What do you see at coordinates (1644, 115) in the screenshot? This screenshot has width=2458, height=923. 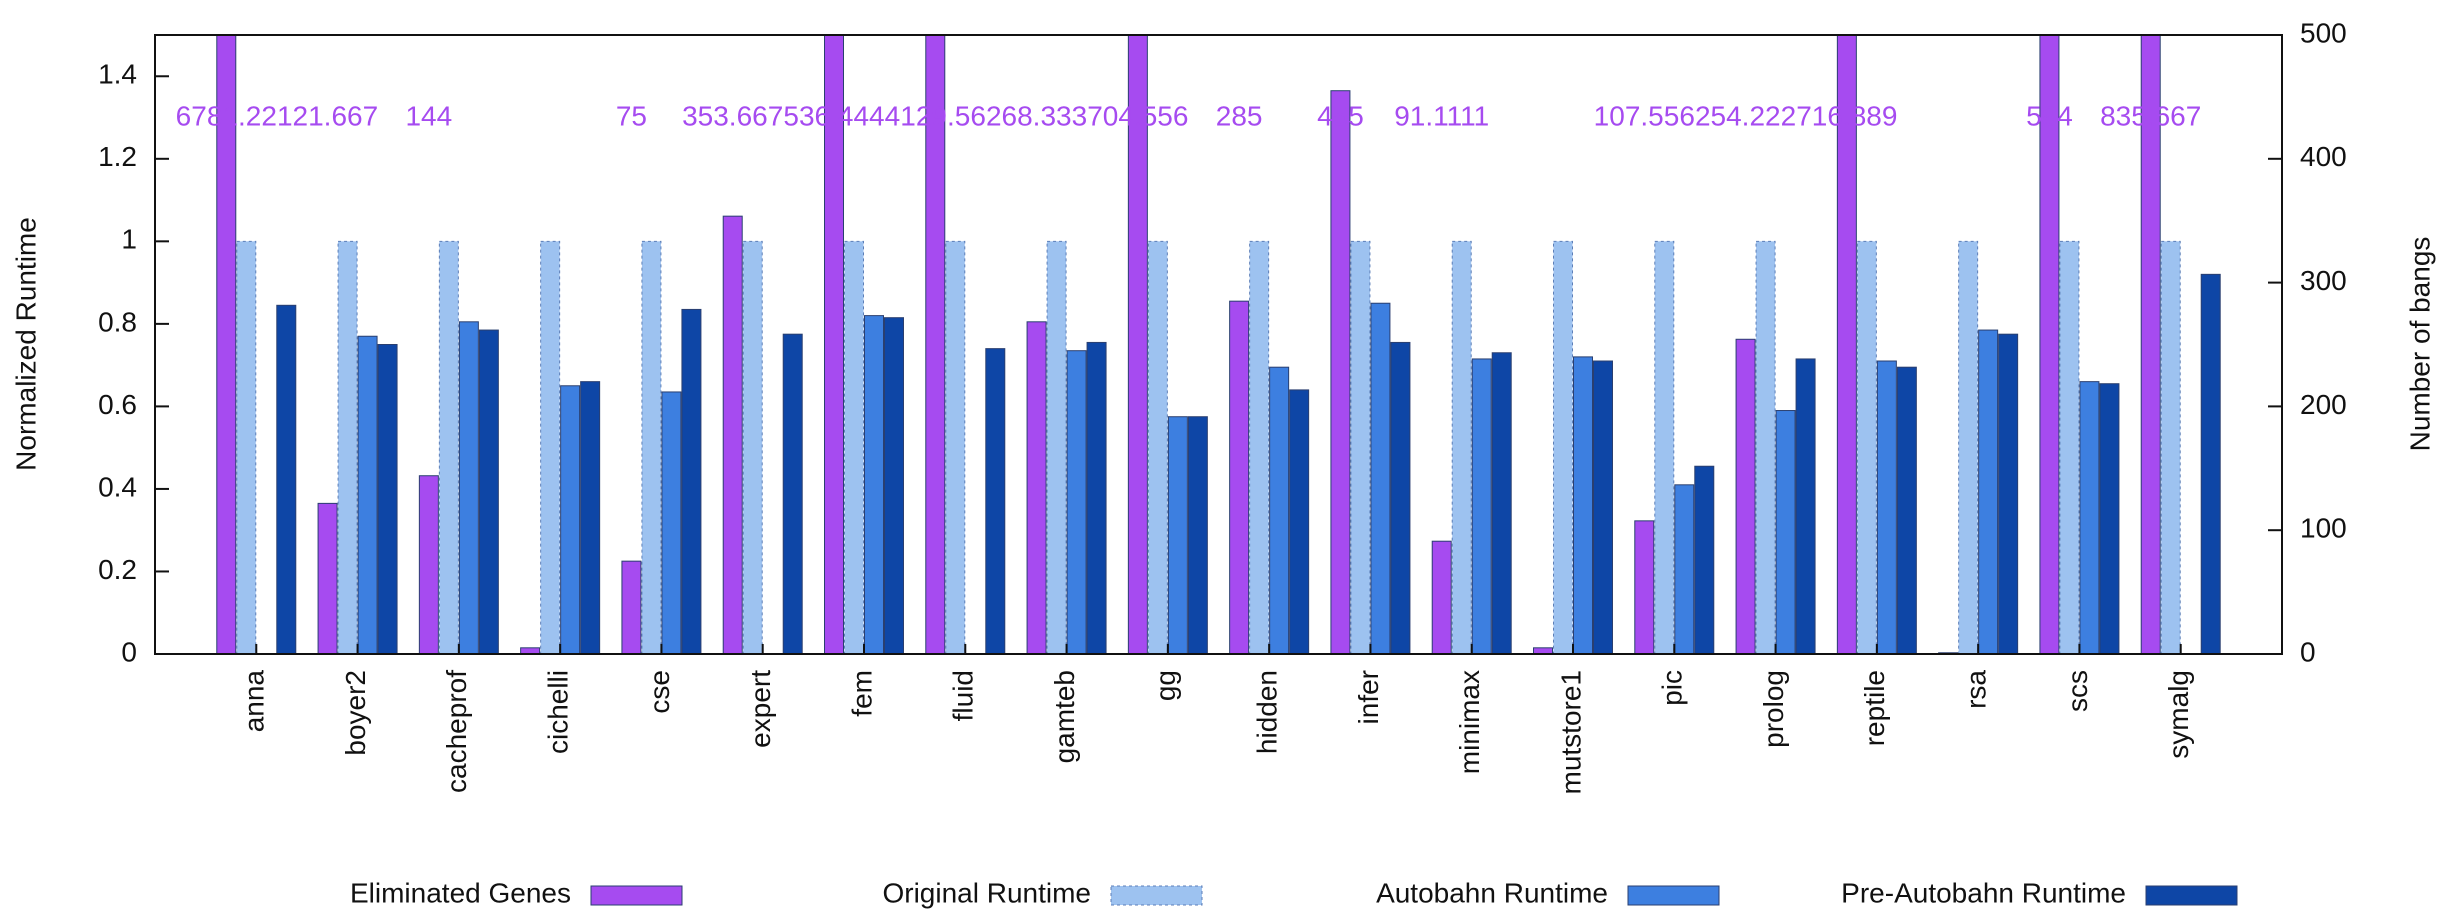 I see `value-label: 107.556` at bounding box center [1644, 115].